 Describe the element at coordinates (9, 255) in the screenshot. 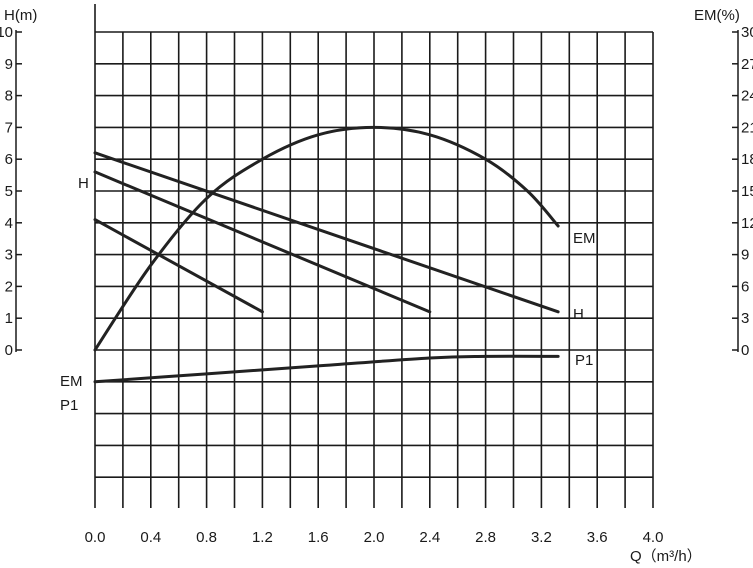

I see `h-tick-label: 3` at that location.